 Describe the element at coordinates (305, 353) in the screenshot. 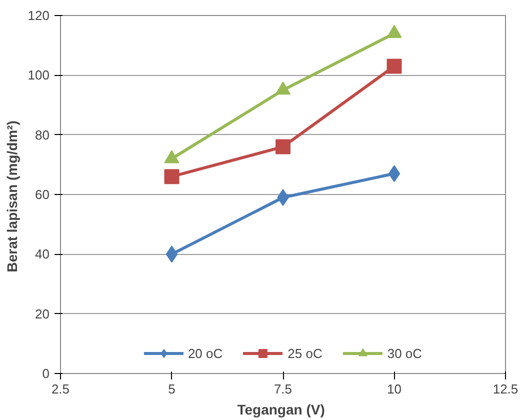

I see `legend-label: 25 oC` at that location.